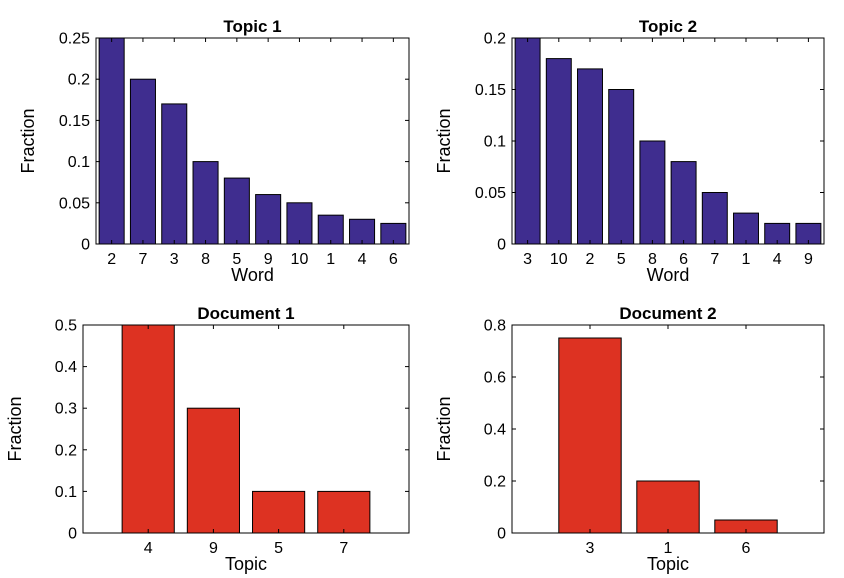 Image resolution: width=844 pixels, height=578 pixels. What do you see at coordinates (495, 326) in the screenshot?
I see `y-tick-label: 0.8` at bounding box center [495, 326].